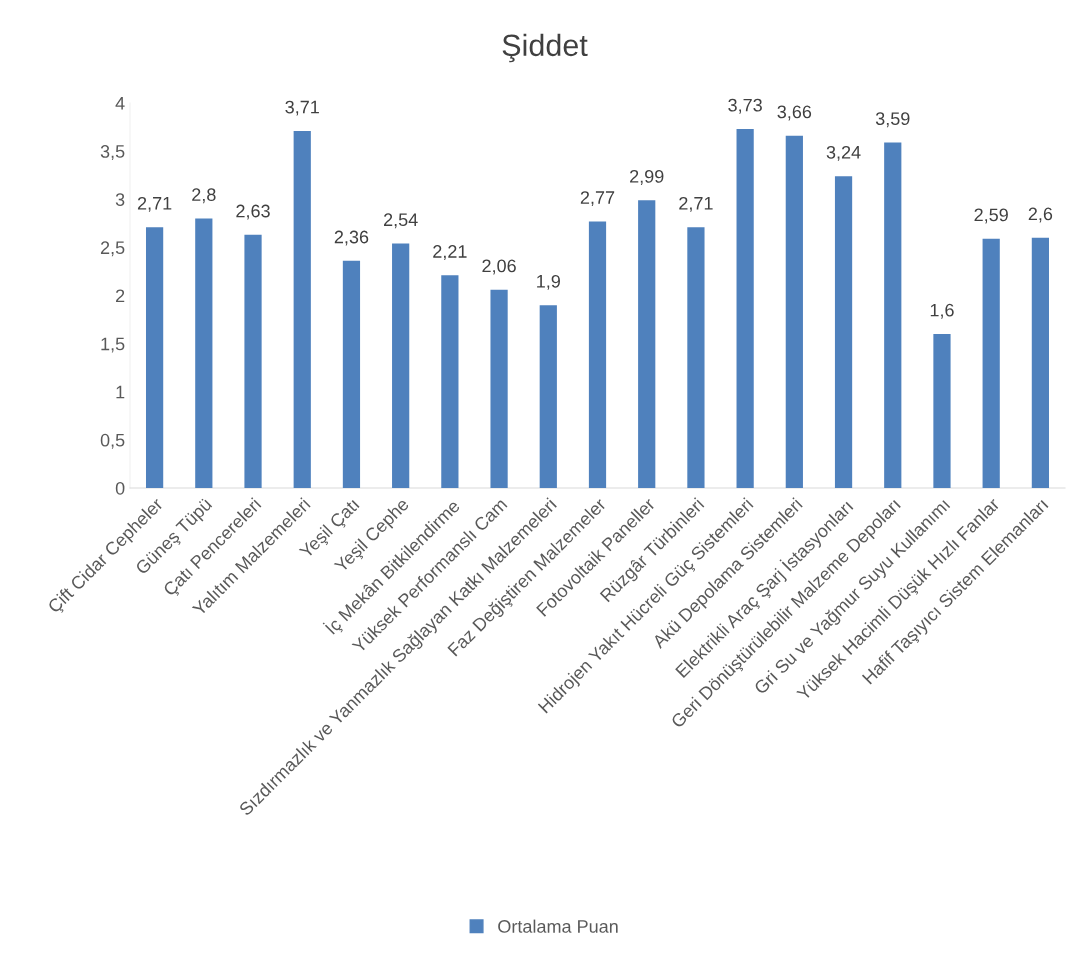 Image resolution: width=1089 pixels, height=967 pixels. Describe the element at coordinates (892, 120) in the screenshot. I see `data-label: 3,59` at that location.